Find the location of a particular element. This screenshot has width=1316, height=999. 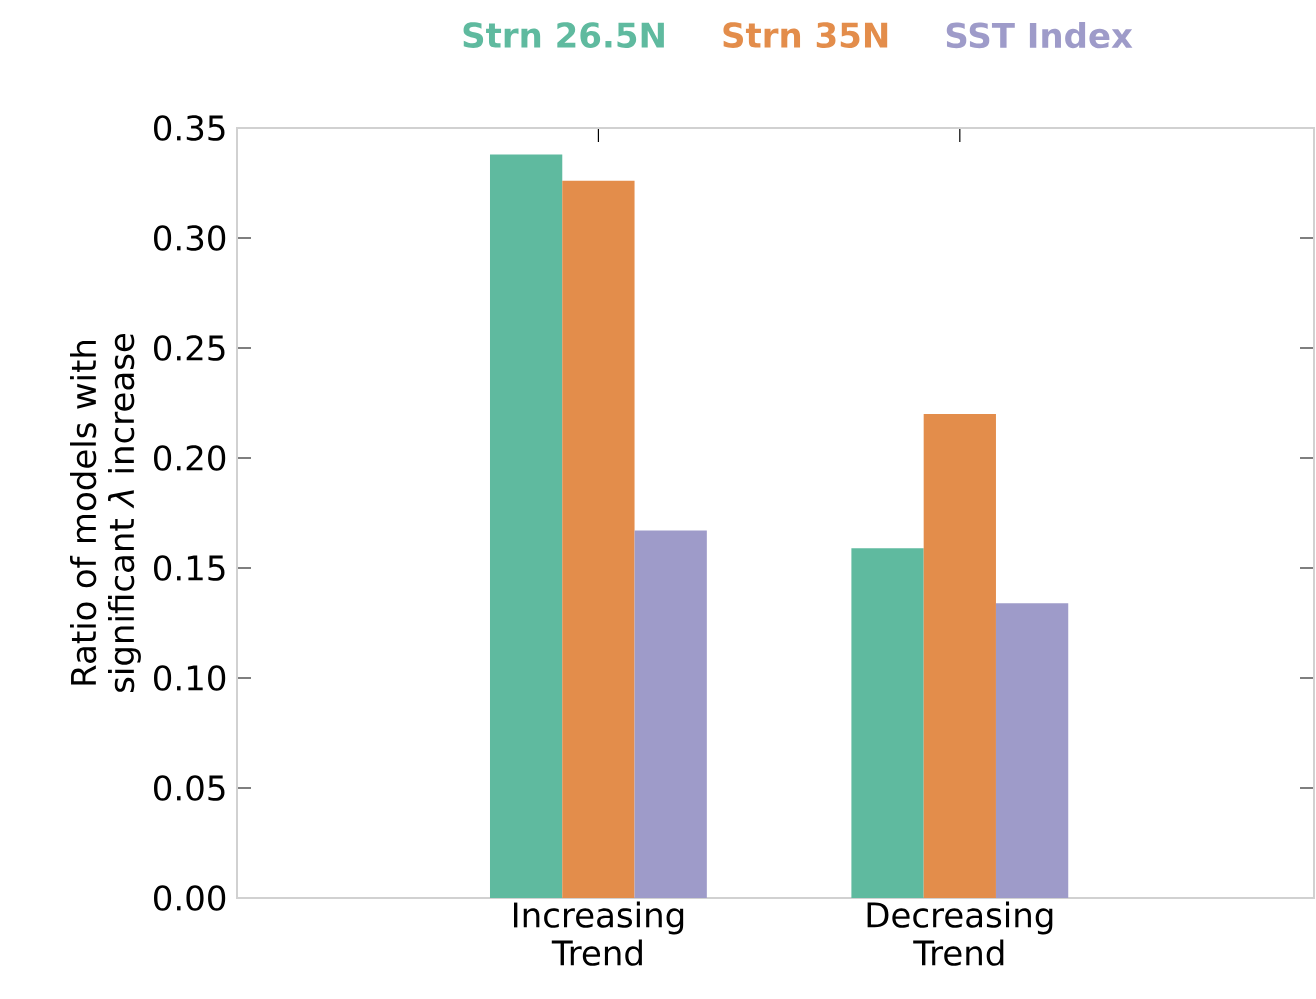

y-tick-label: 0.30 is located at coordinates (190, 238).